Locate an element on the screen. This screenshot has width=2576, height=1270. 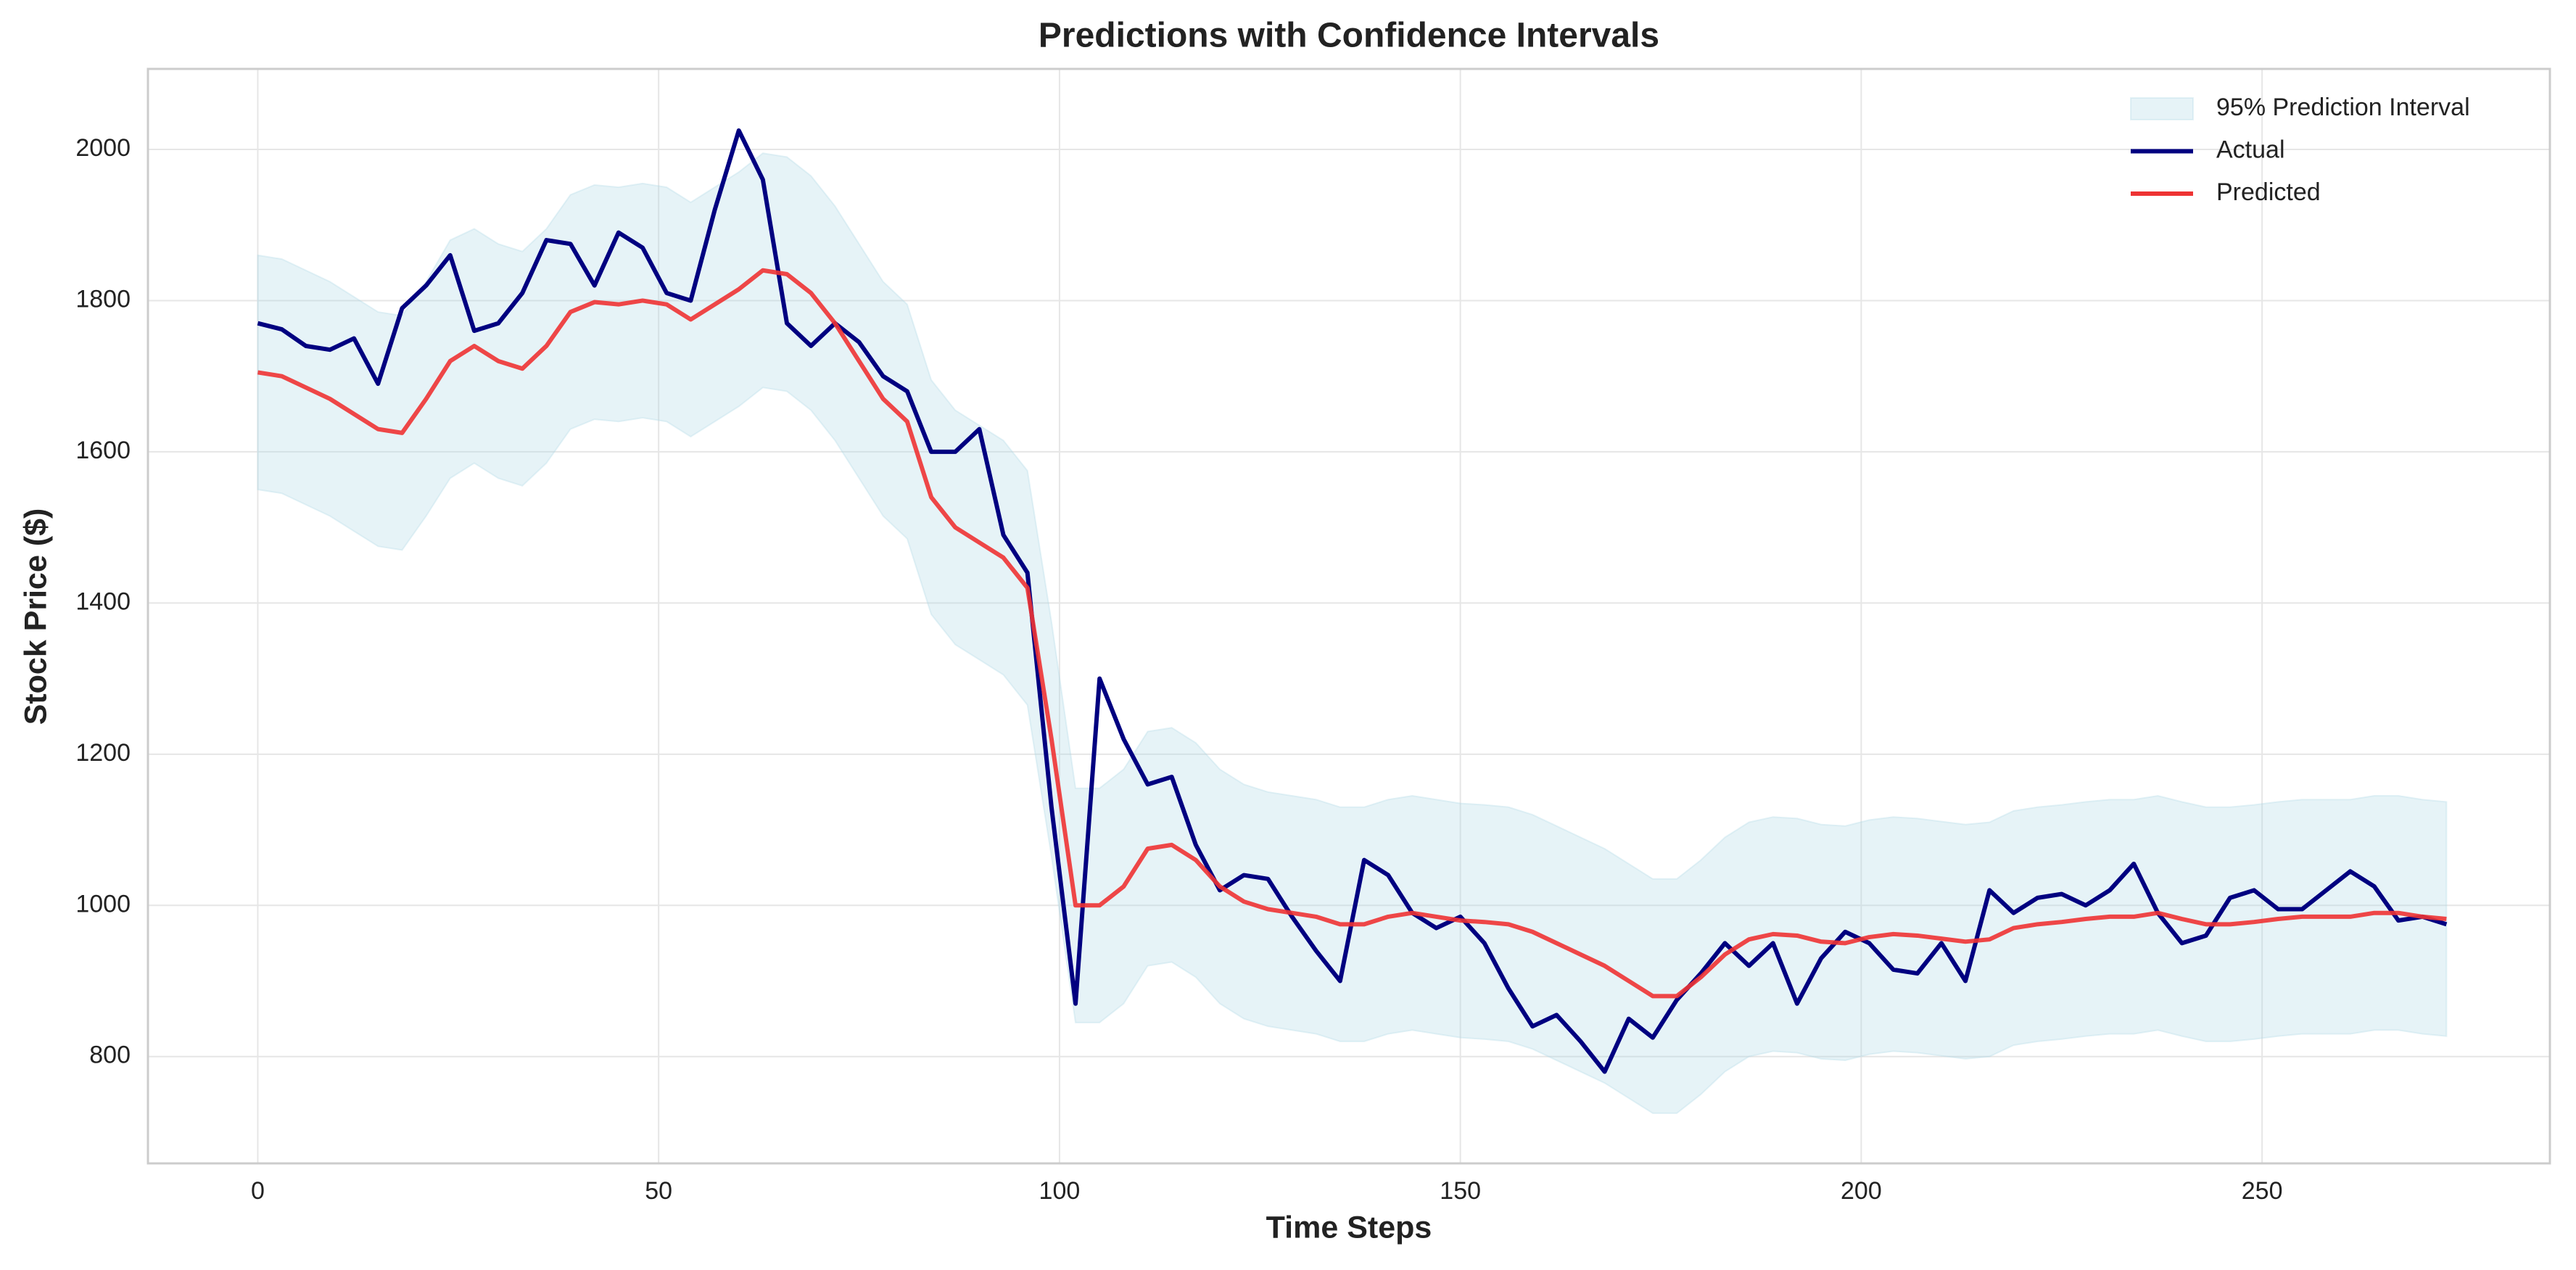
y-tick-label: 1000 is located at coordinates (103, 904).